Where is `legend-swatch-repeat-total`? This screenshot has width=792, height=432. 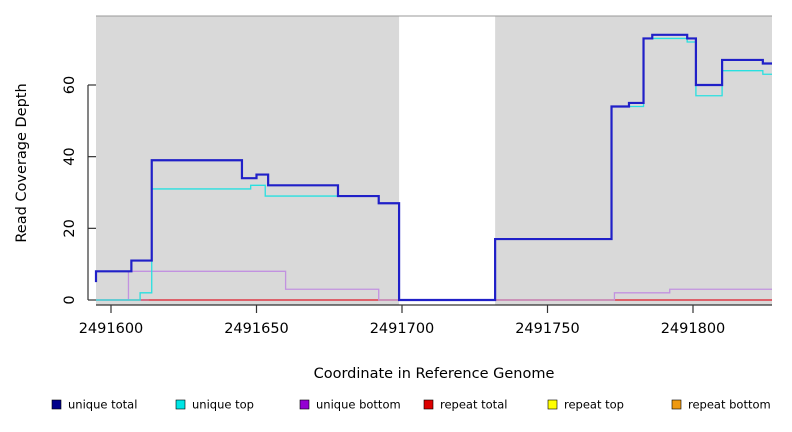
legend-swatch-repeat-total is located at coordinates (428, 404).